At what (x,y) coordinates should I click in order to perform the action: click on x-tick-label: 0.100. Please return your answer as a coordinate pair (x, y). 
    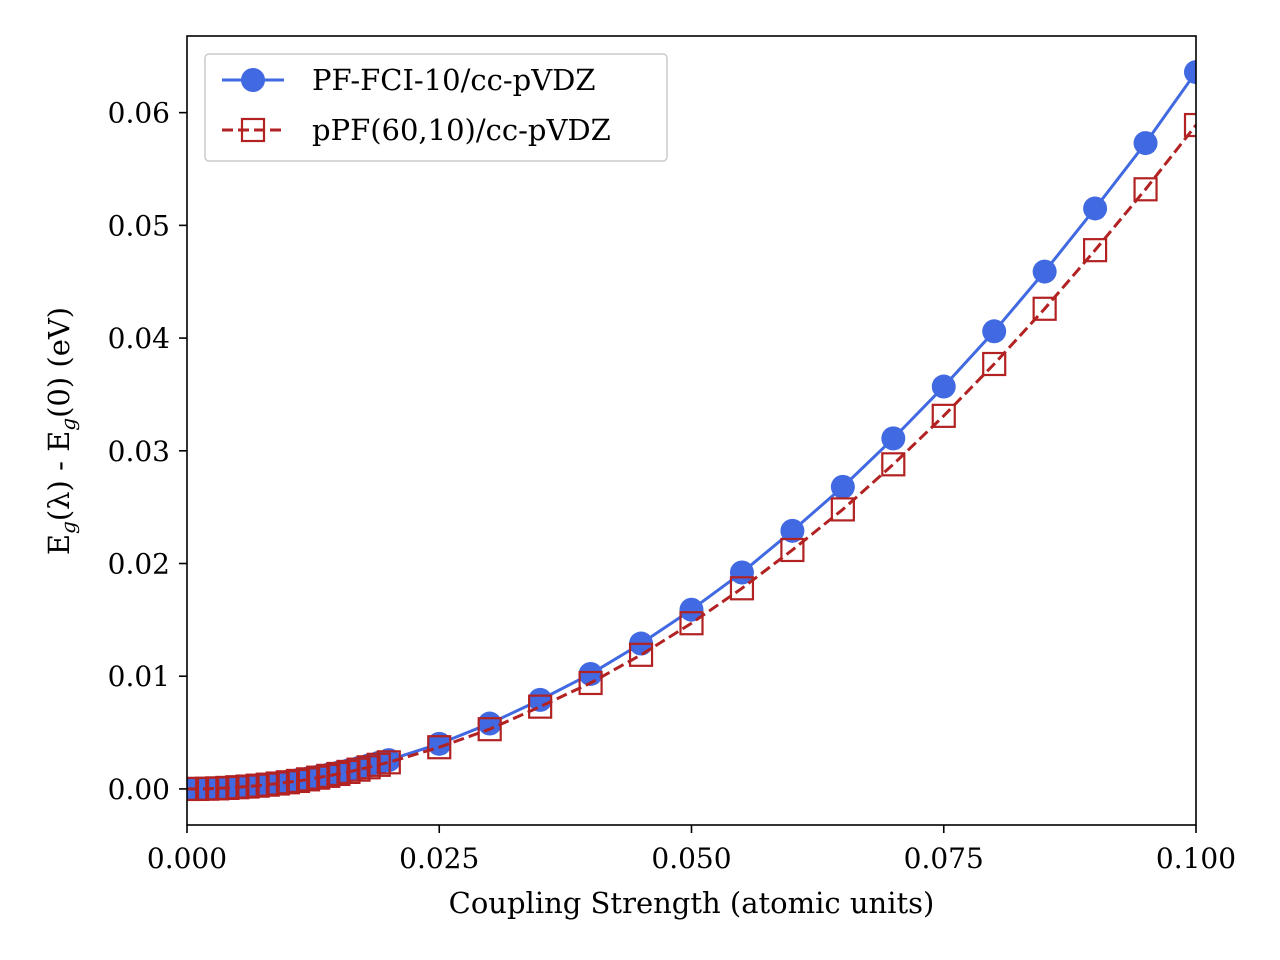
    Looking at the image, I should click on (1196, 858).